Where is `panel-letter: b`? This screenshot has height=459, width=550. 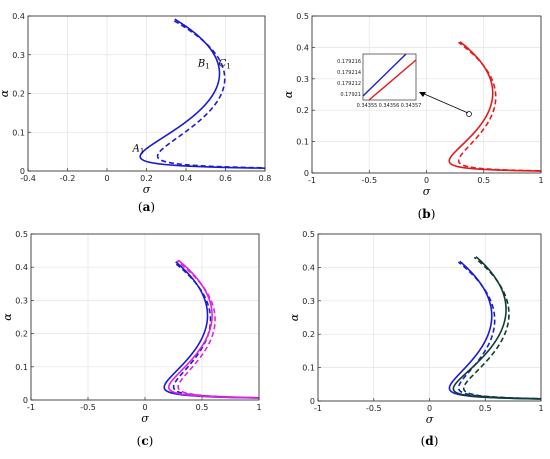
panel-letter: b is located at coordinates (426, 214).